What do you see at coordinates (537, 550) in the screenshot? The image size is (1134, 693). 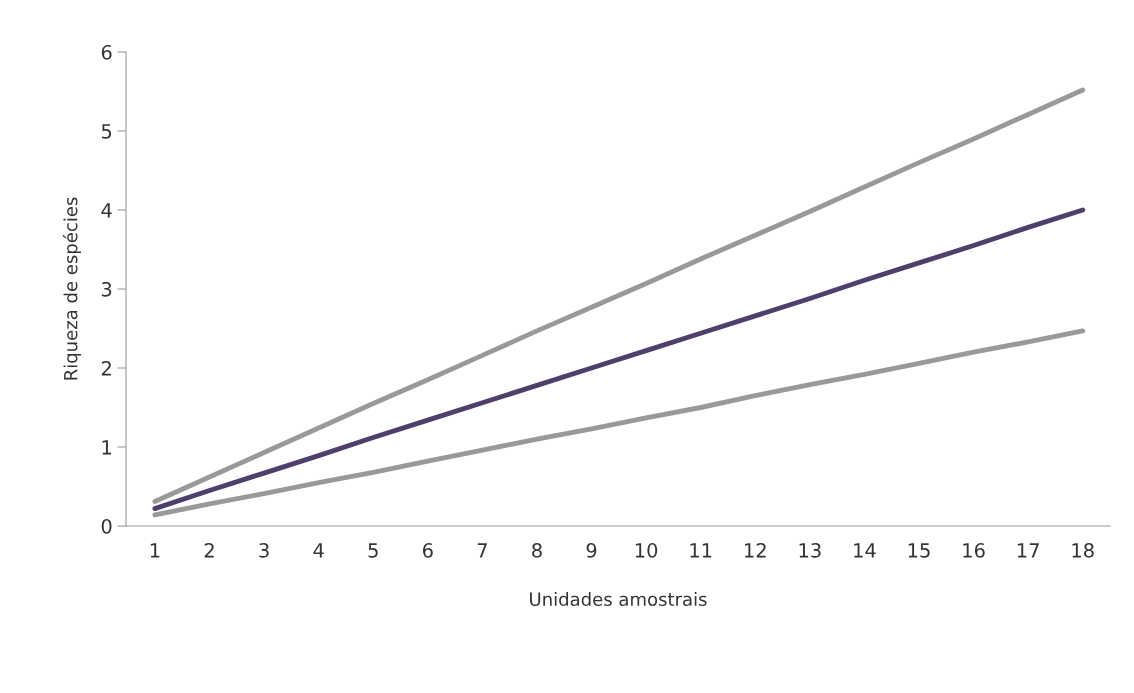 I see `x-tick-label: 8` at bounding box center [537, 550].